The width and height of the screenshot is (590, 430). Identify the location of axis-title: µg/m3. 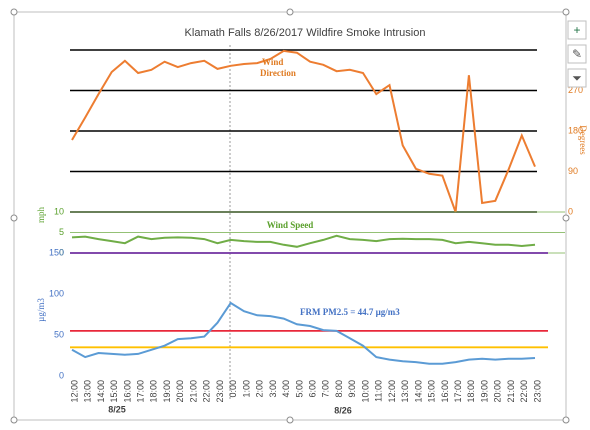
(41, 310).